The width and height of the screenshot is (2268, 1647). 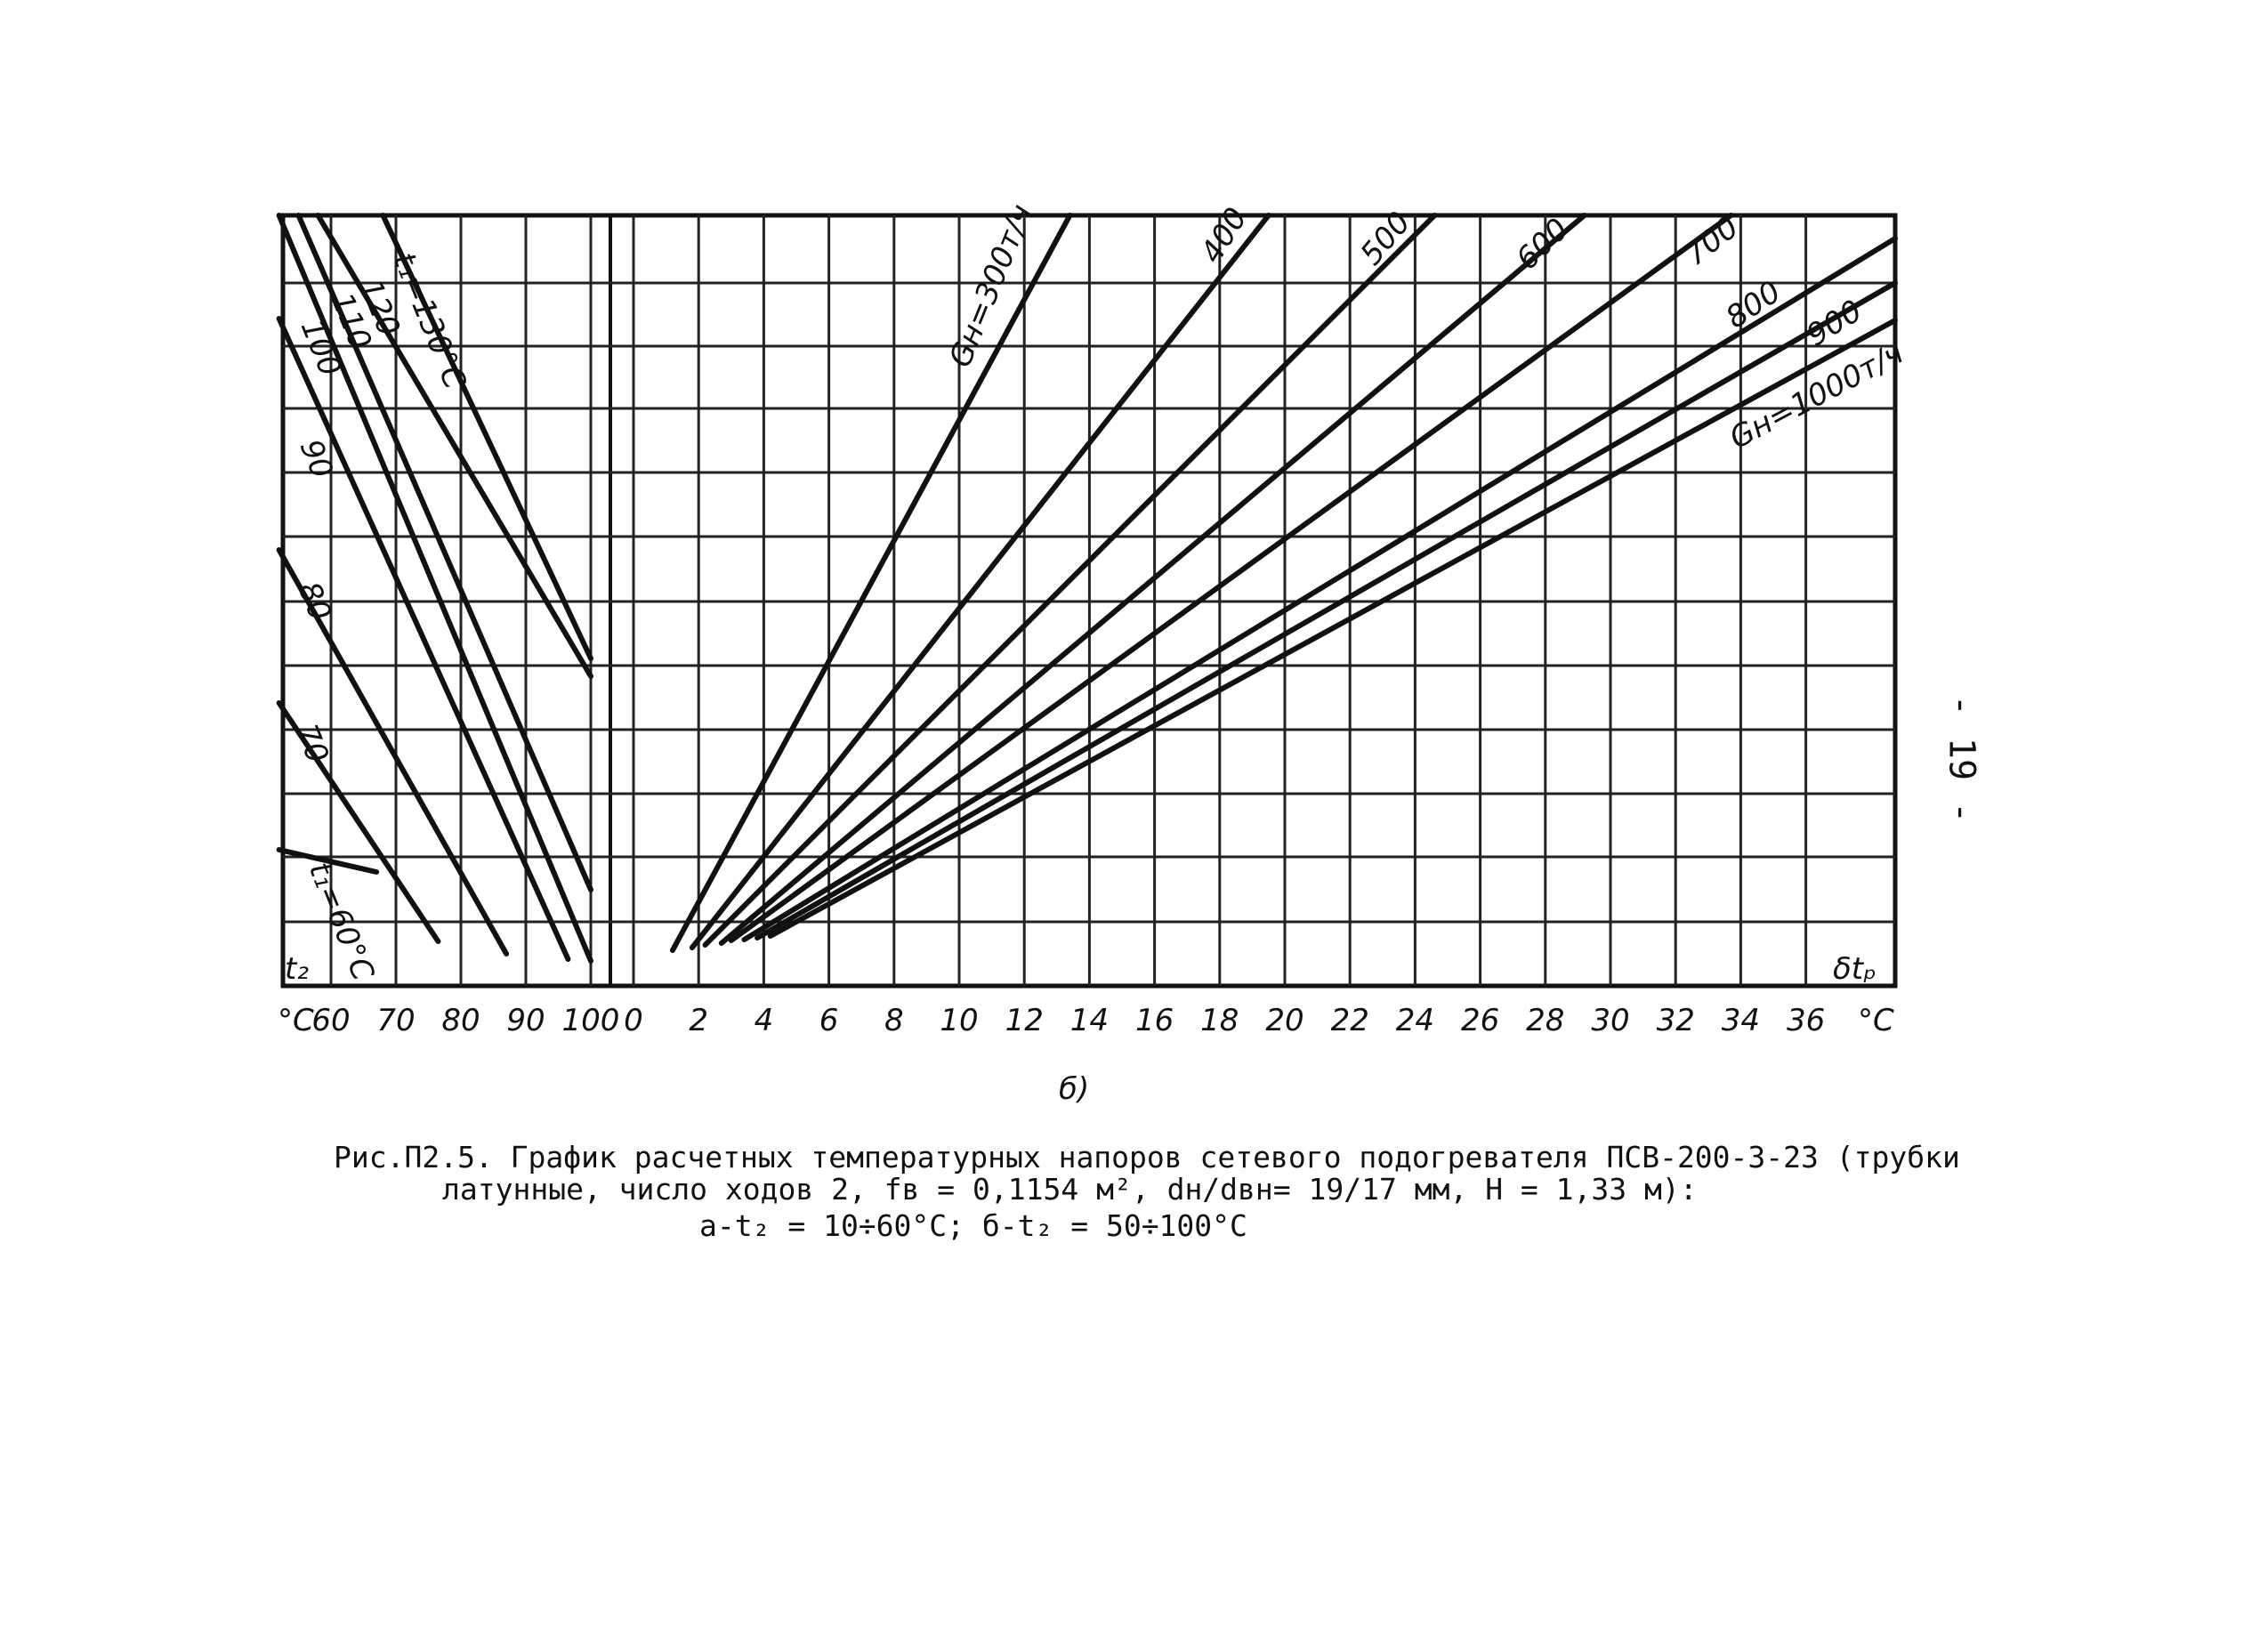 What do you see at coordinates (1961, 759) in the screenshot?
I see `page-number: - 19 -` at bounding box center [1961, 759].